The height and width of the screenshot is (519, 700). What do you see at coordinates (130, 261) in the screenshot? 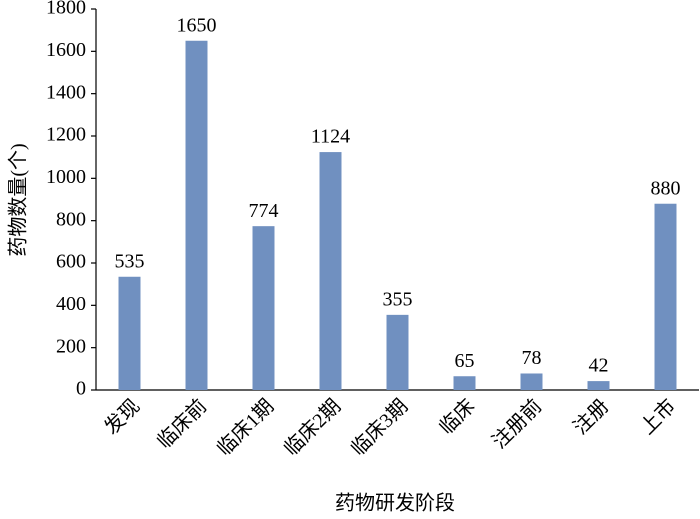
I see `data-label: 535` at bounding box center [130, 261].